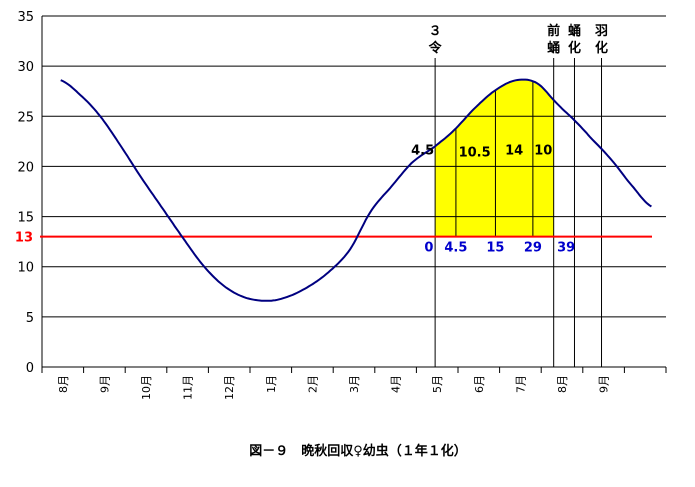 This screenshot has height=487, width=695. What do you see at coordinates (188, 387) in the screenshot?
I see `x-tick-label: 11月` at bounding box center [188, 387].